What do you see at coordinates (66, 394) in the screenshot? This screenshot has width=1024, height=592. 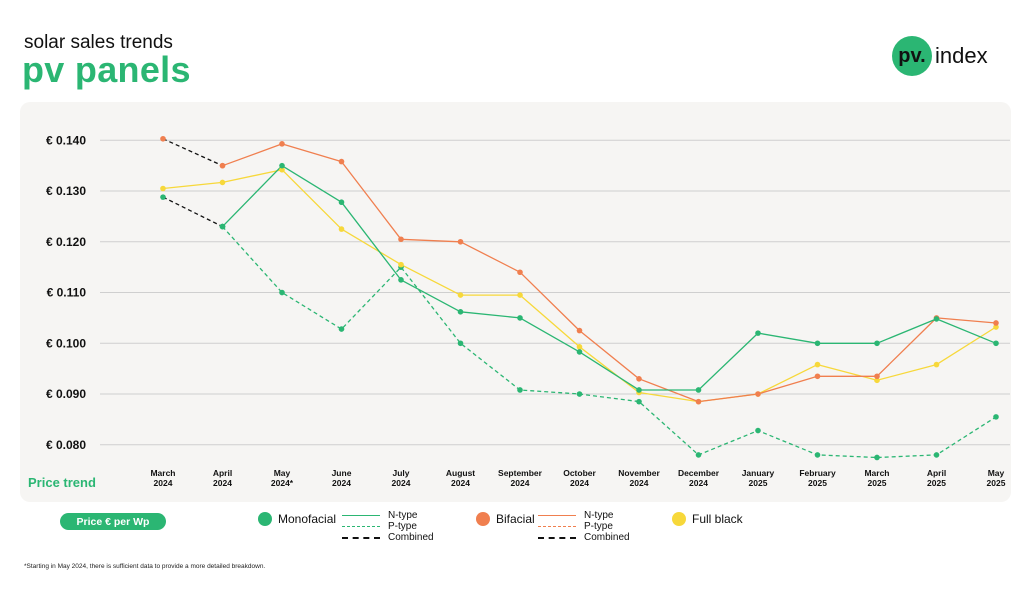 I see `y-tick-label: € 0.090` at bounding box center [66, 394].